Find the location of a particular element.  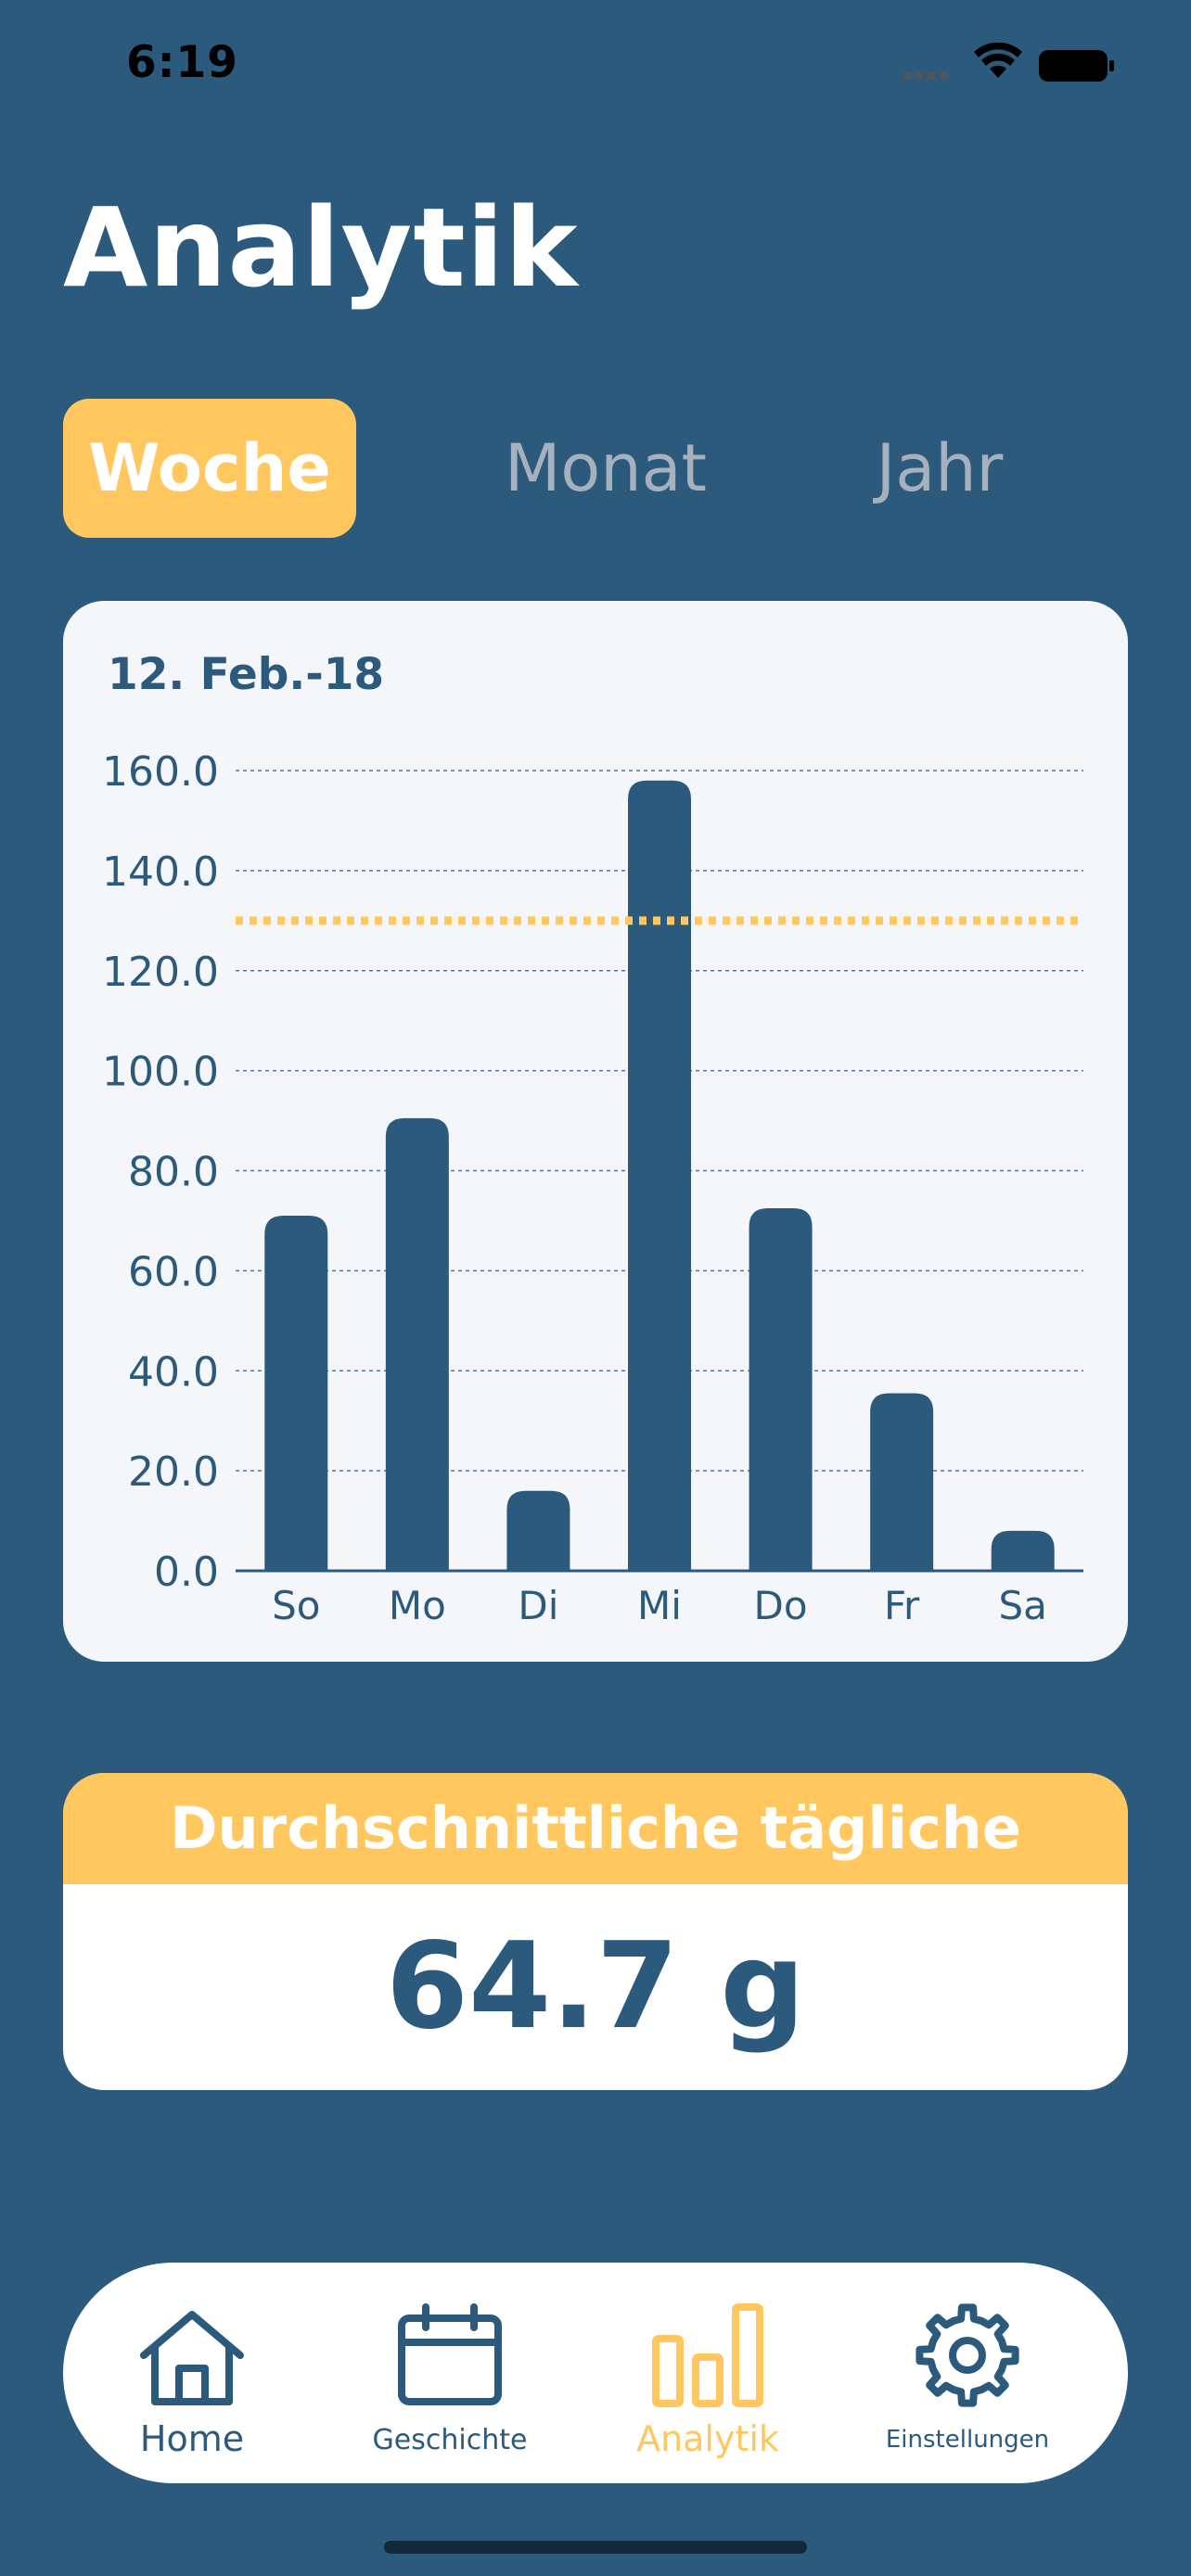

tabbar-label-home: Home is located at coordinates (192, 2438).